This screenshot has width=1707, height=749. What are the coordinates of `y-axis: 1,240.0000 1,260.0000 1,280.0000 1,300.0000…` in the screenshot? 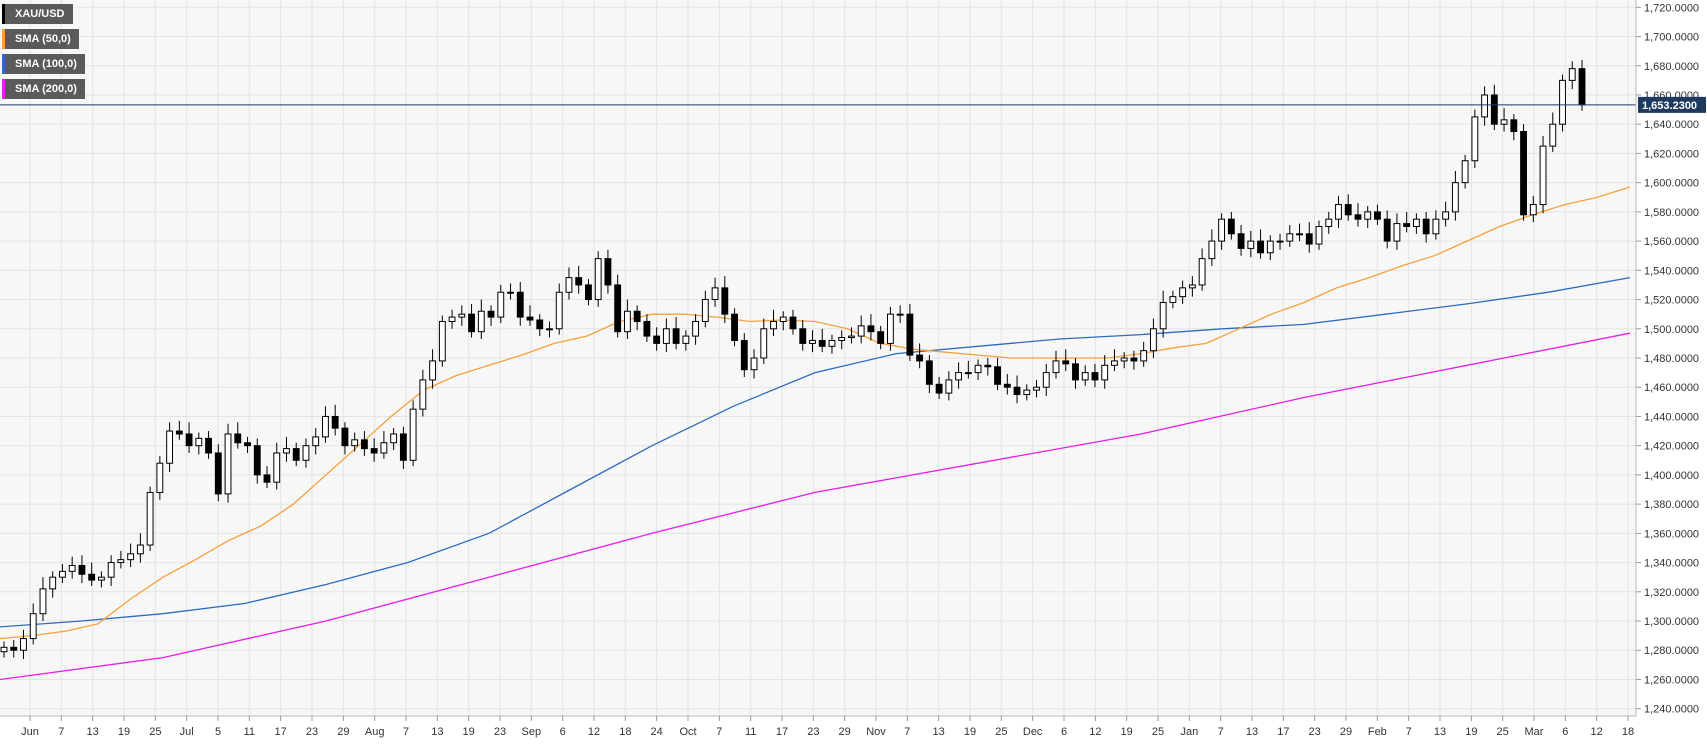 It's located at (1667, 358).